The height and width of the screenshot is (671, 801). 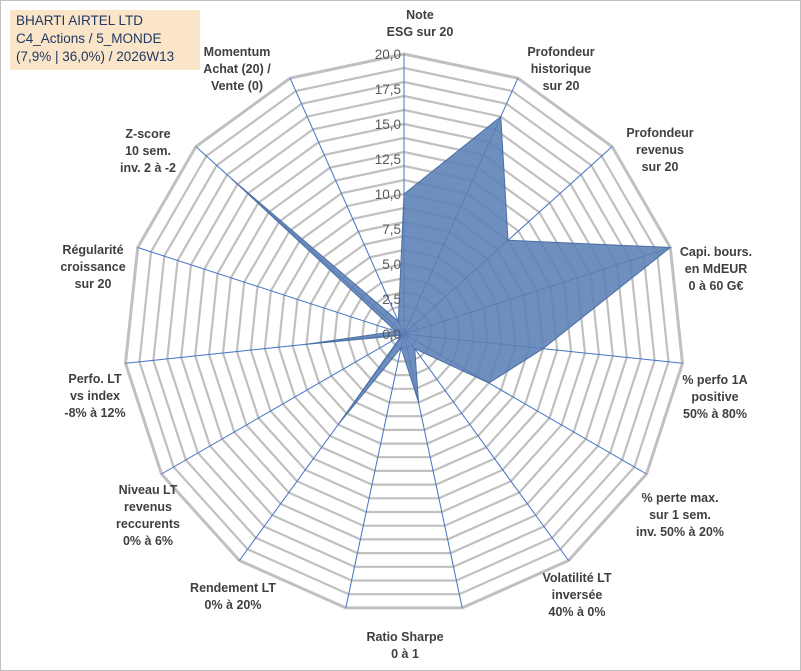 I want to click on axis-label: % perte max. sur 1 sem. inv. 50% à 20%, so click(x=680, y=515).